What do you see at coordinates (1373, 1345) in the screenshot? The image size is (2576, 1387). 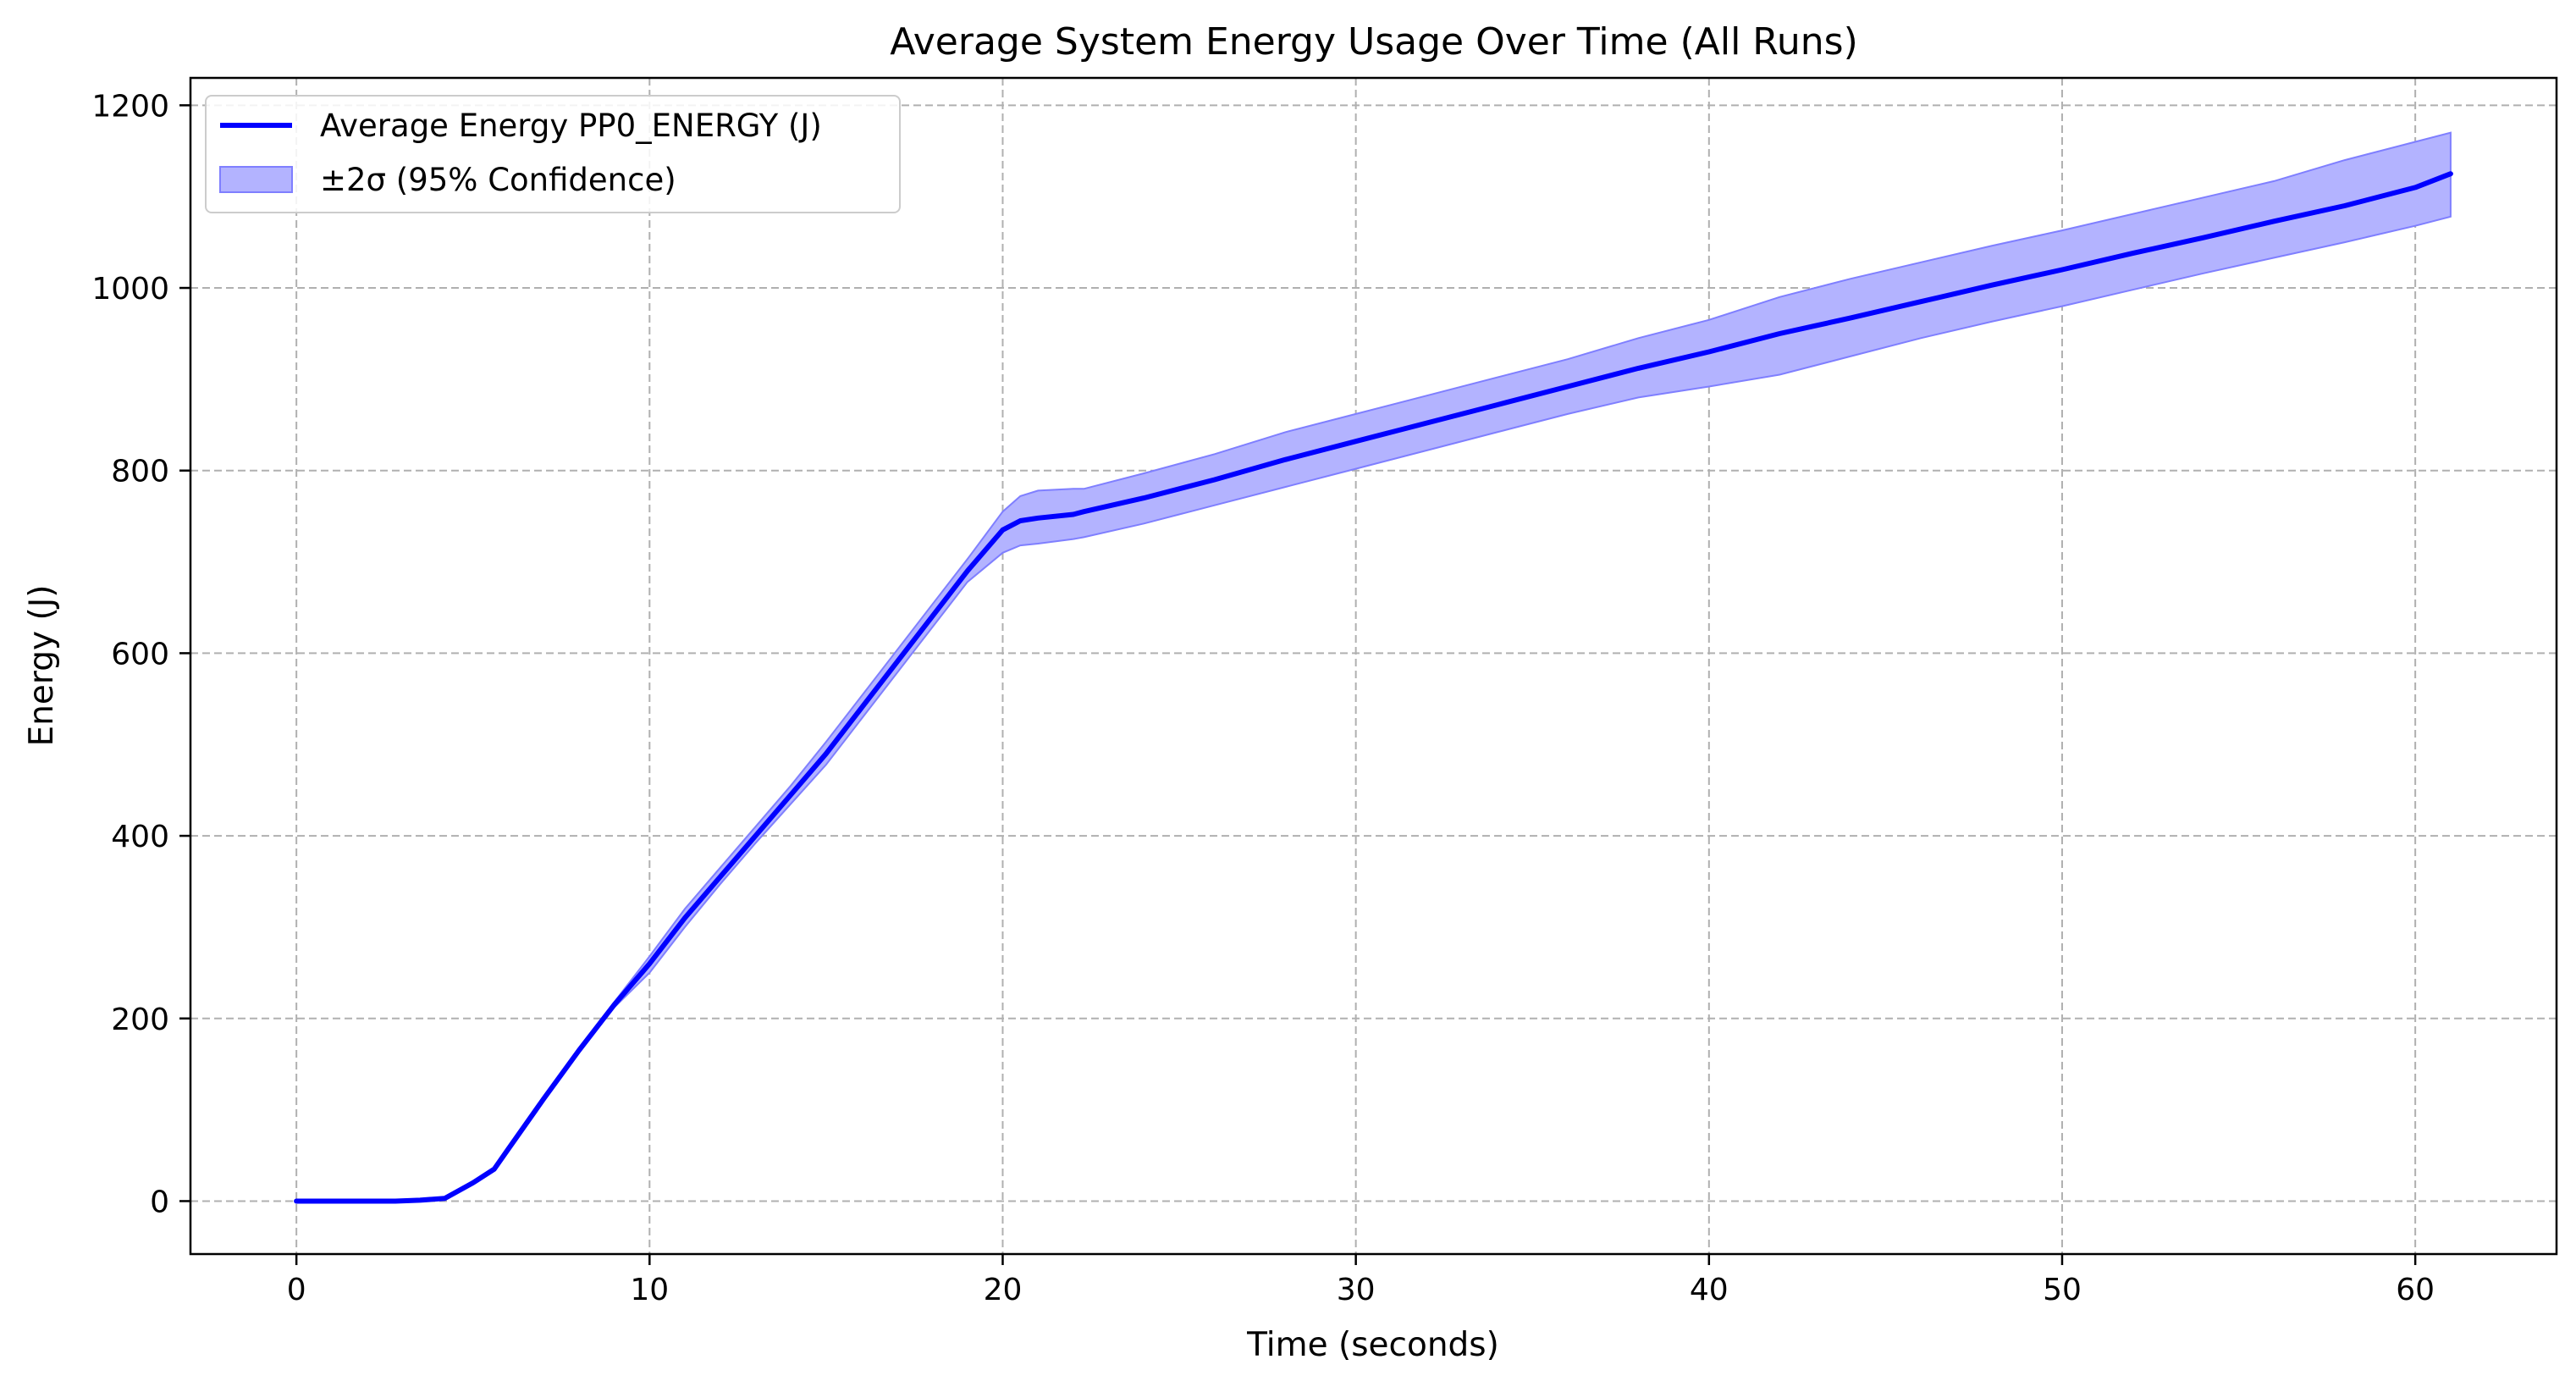 I see `x-axis-label: Time (seconds)` at bounding box center [1373, 1345].